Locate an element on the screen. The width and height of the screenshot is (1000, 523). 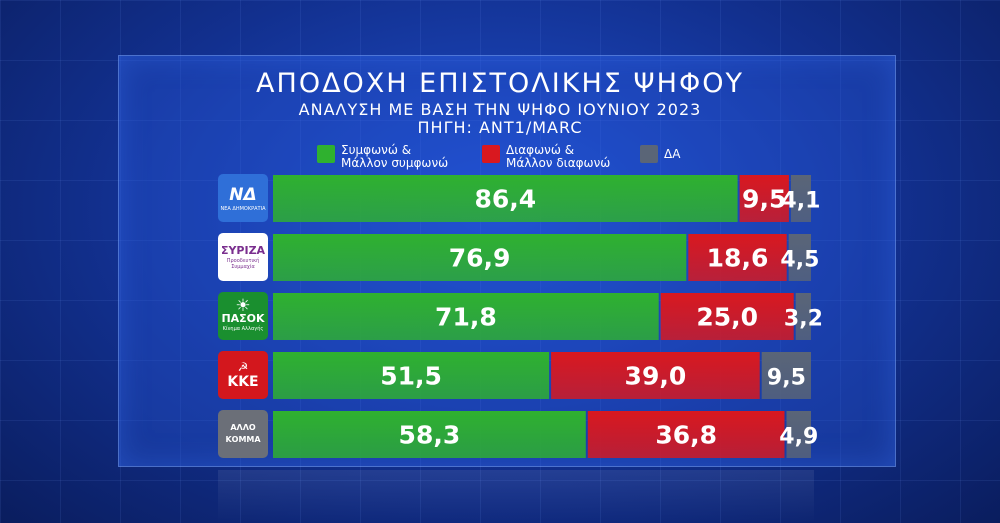
chart-source: ΠΗΓΗ: ΑΝΤ1/MARC is located at coordinates (500, 127).